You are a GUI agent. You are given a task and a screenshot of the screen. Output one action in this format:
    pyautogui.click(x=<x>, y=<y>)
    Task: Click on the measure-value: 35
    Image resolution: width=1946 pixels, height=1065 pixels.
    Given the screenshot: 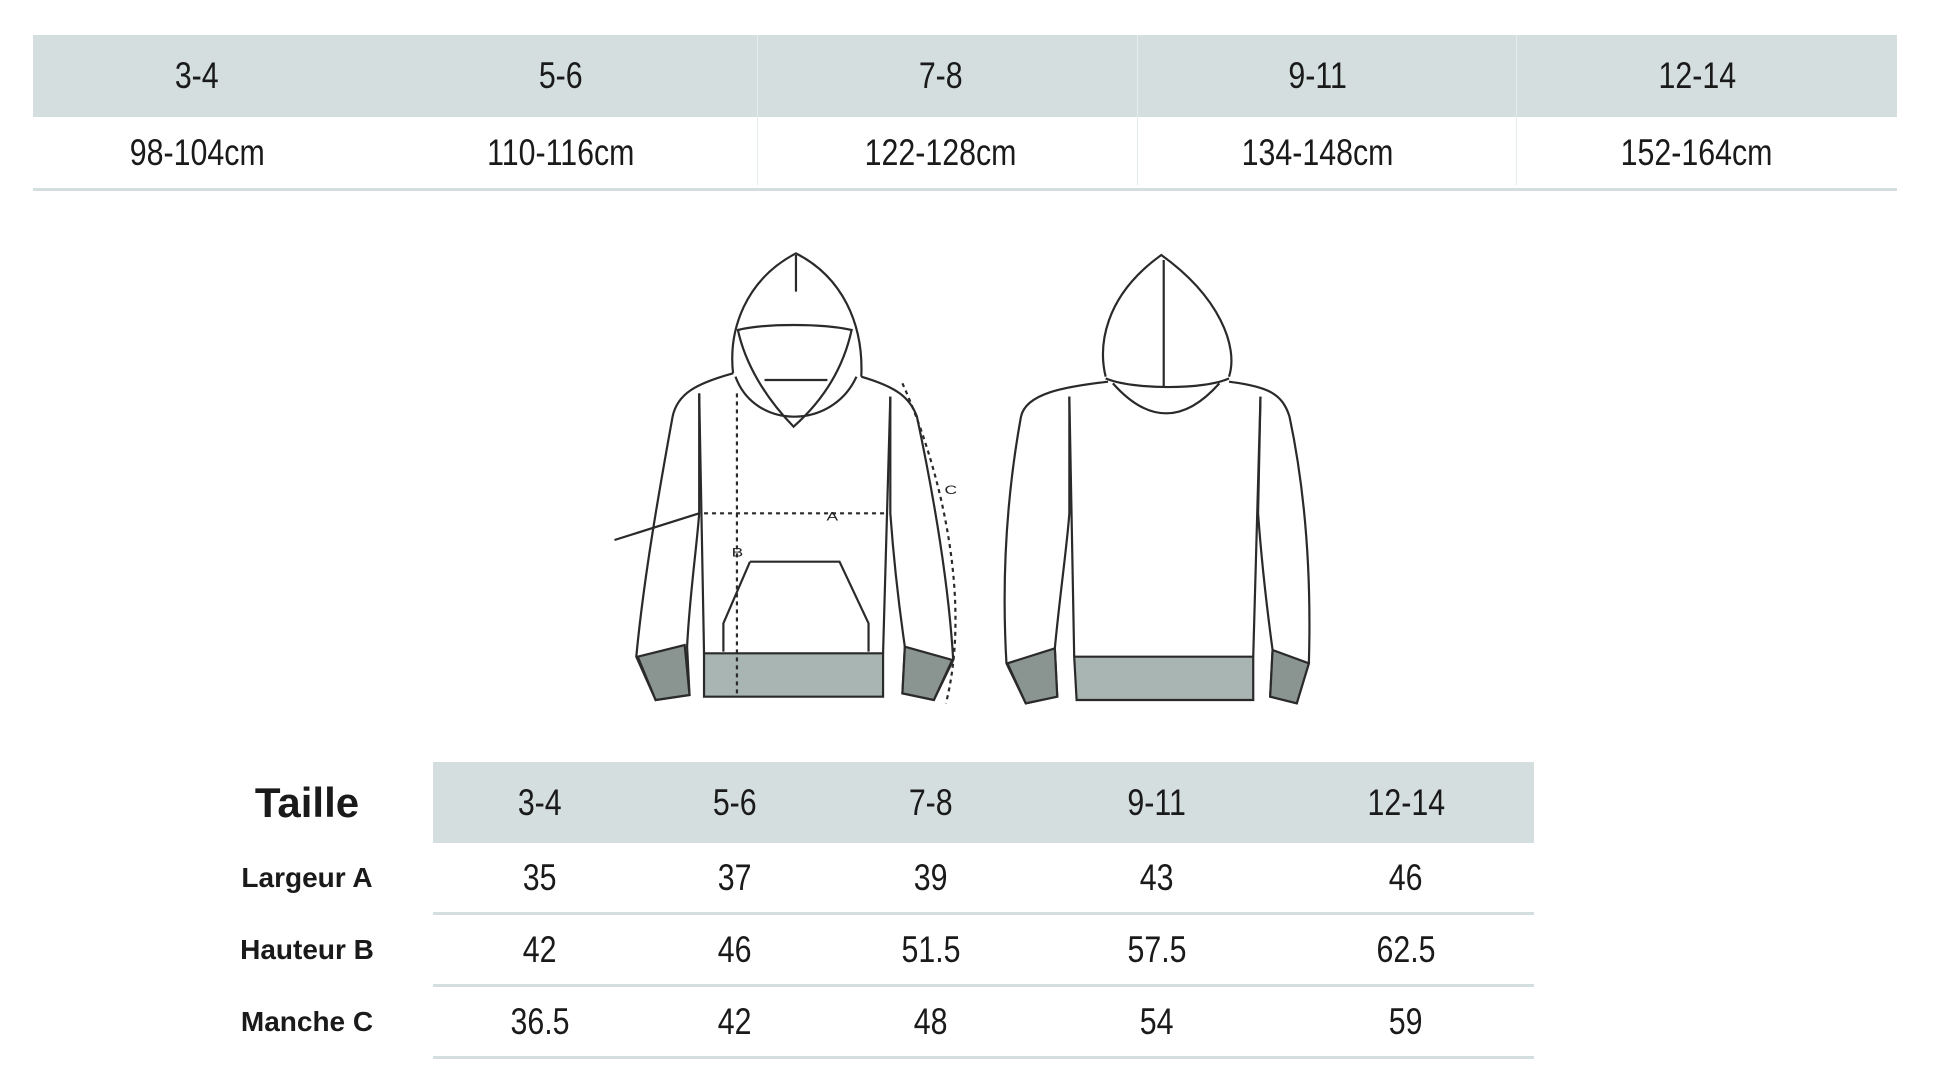 What is the action you would take?
    pyautogui.click(x=540, y=877)
    